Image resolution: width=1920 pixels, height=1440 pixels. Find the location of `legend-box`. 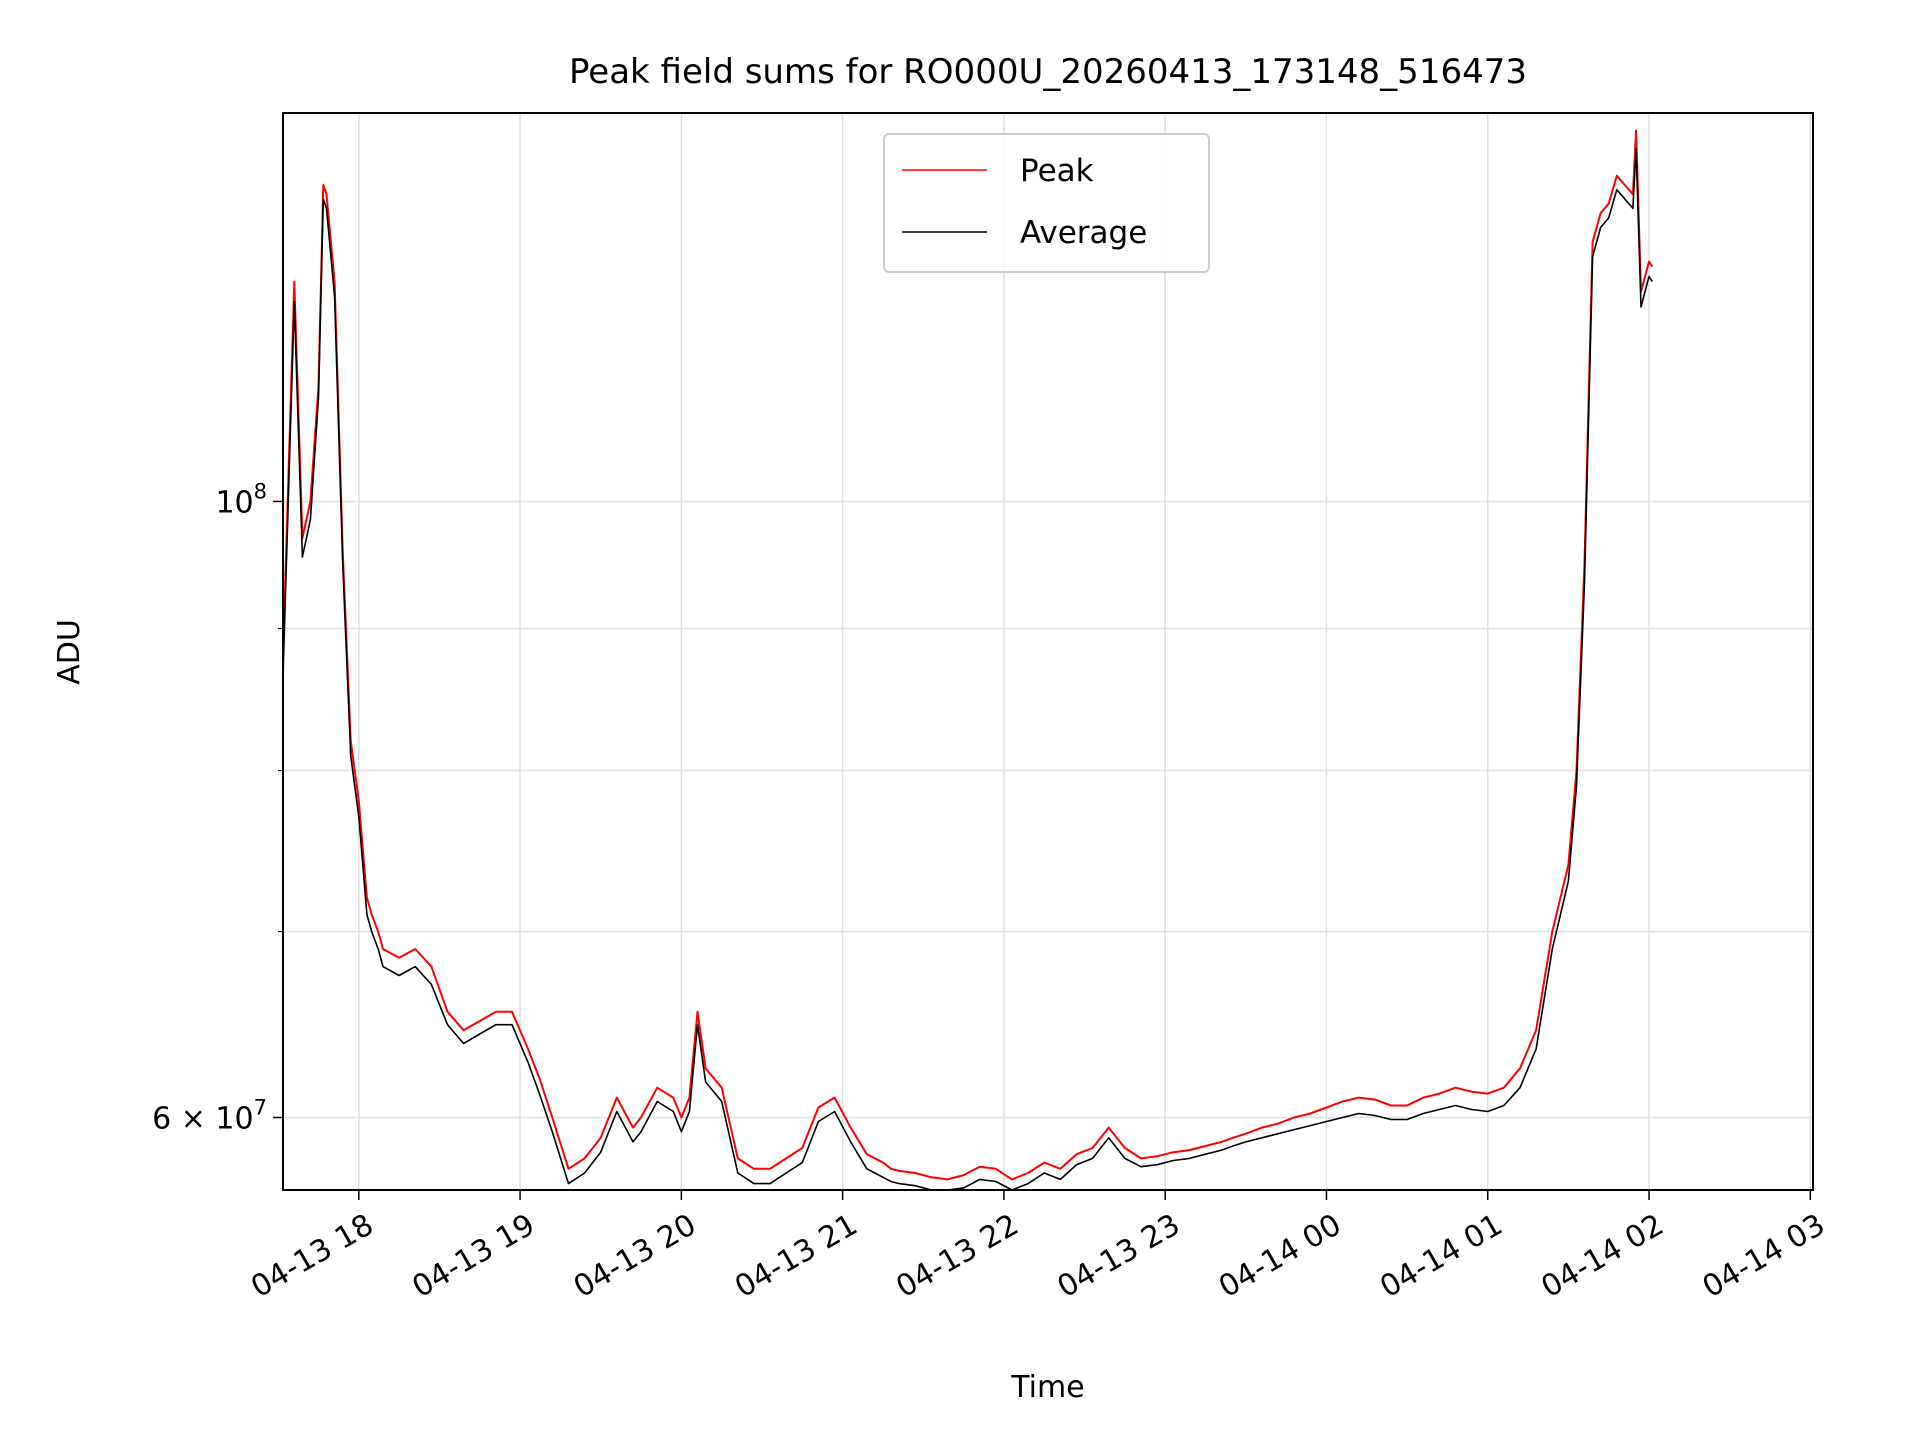

legend-box is located at coordinates (1046, 203).